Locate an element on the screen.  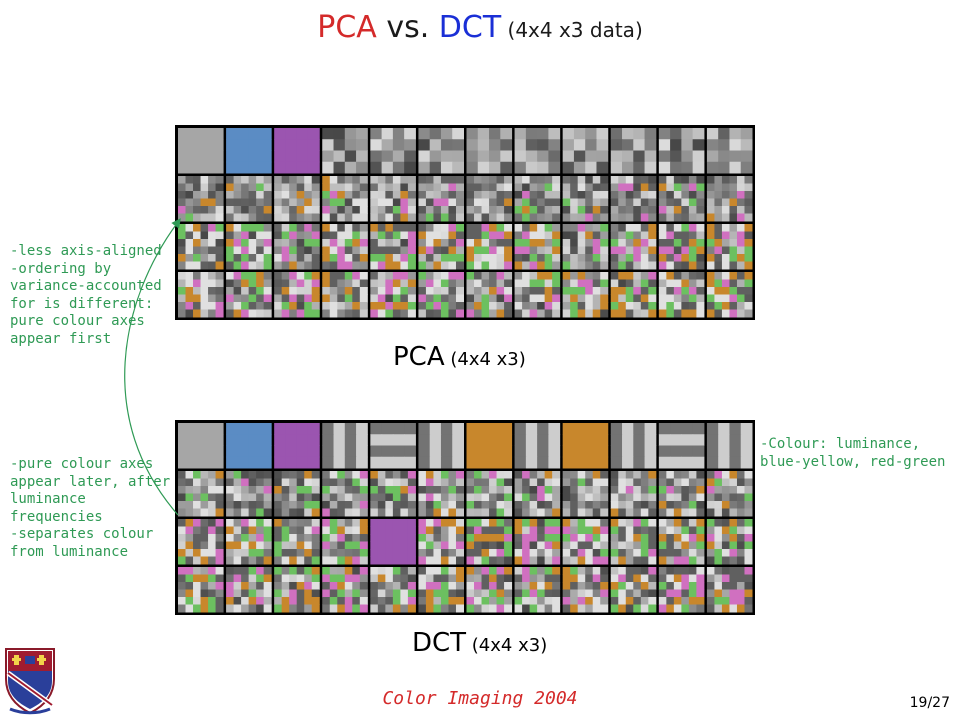
page-number: 19/27 is located at coordinates (929, 703).